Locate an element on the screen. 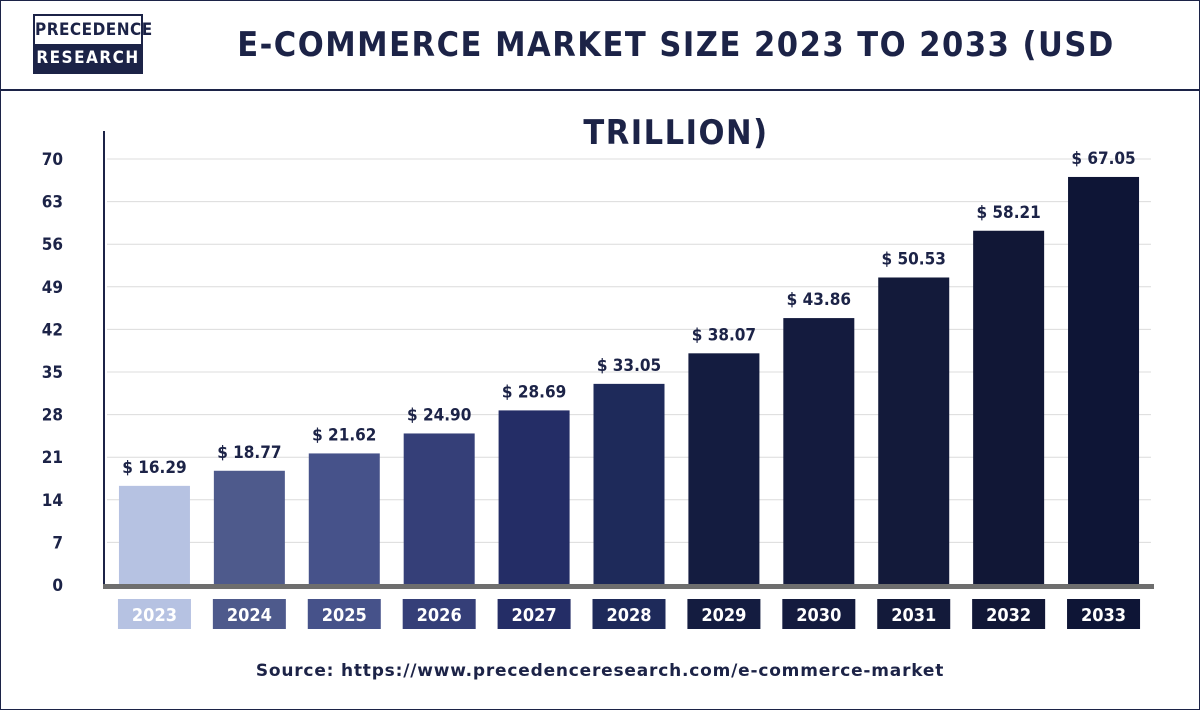 Image resolution: width=1200 pixels, height=710 pixels. y-axis: 0 7 14 21 28 35 42 49 56 63 70 is located at coordinates (73, 363).